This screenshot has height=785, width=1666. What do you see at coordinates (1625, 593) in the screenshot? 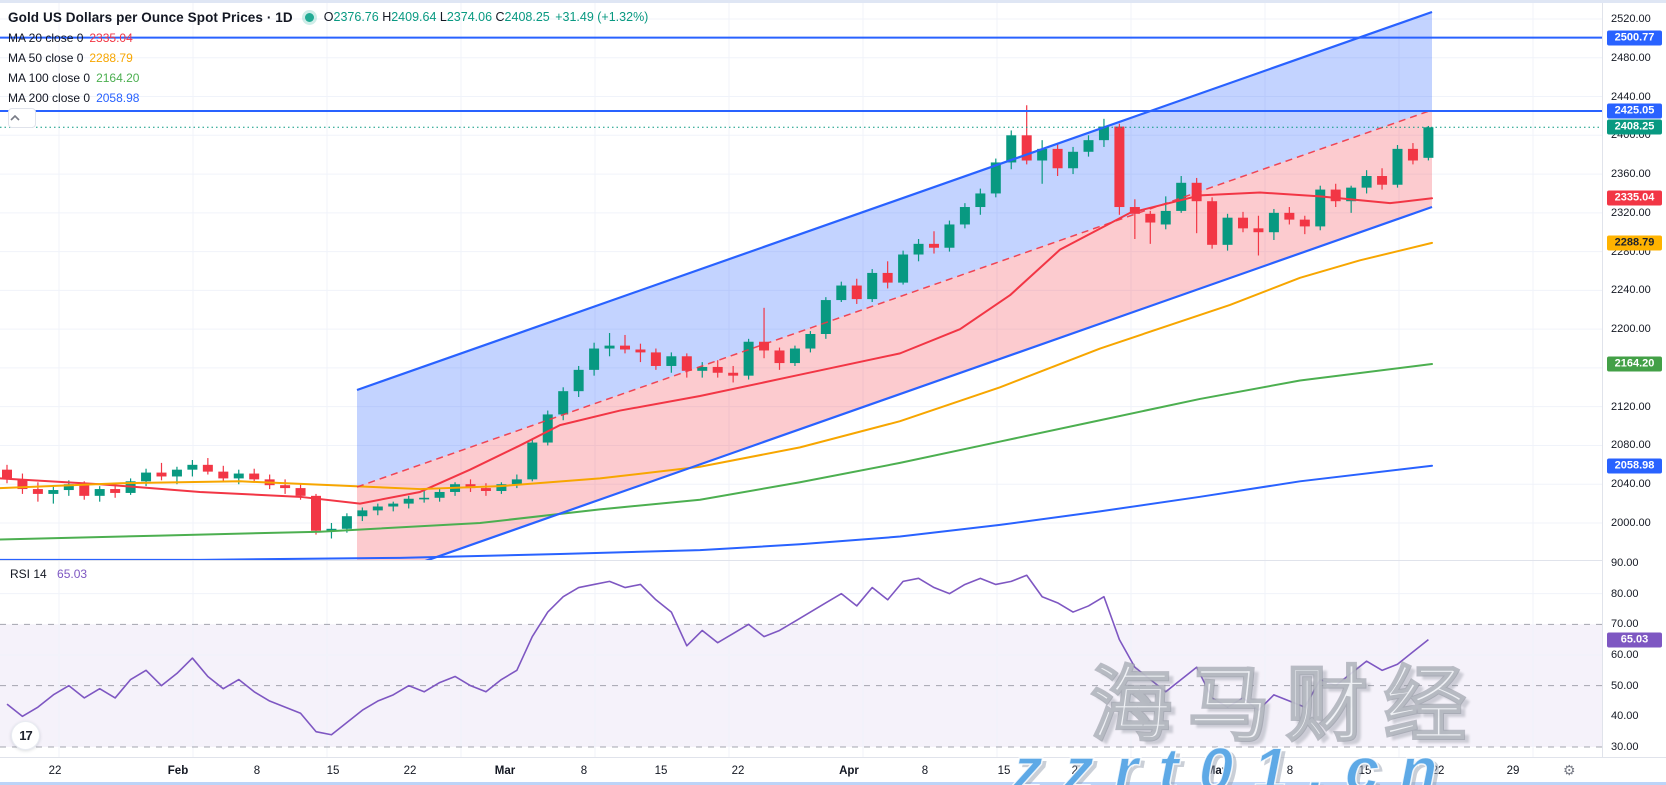
I see `rsi-axis-label: 80.00` at bounding box center [1625, 593].